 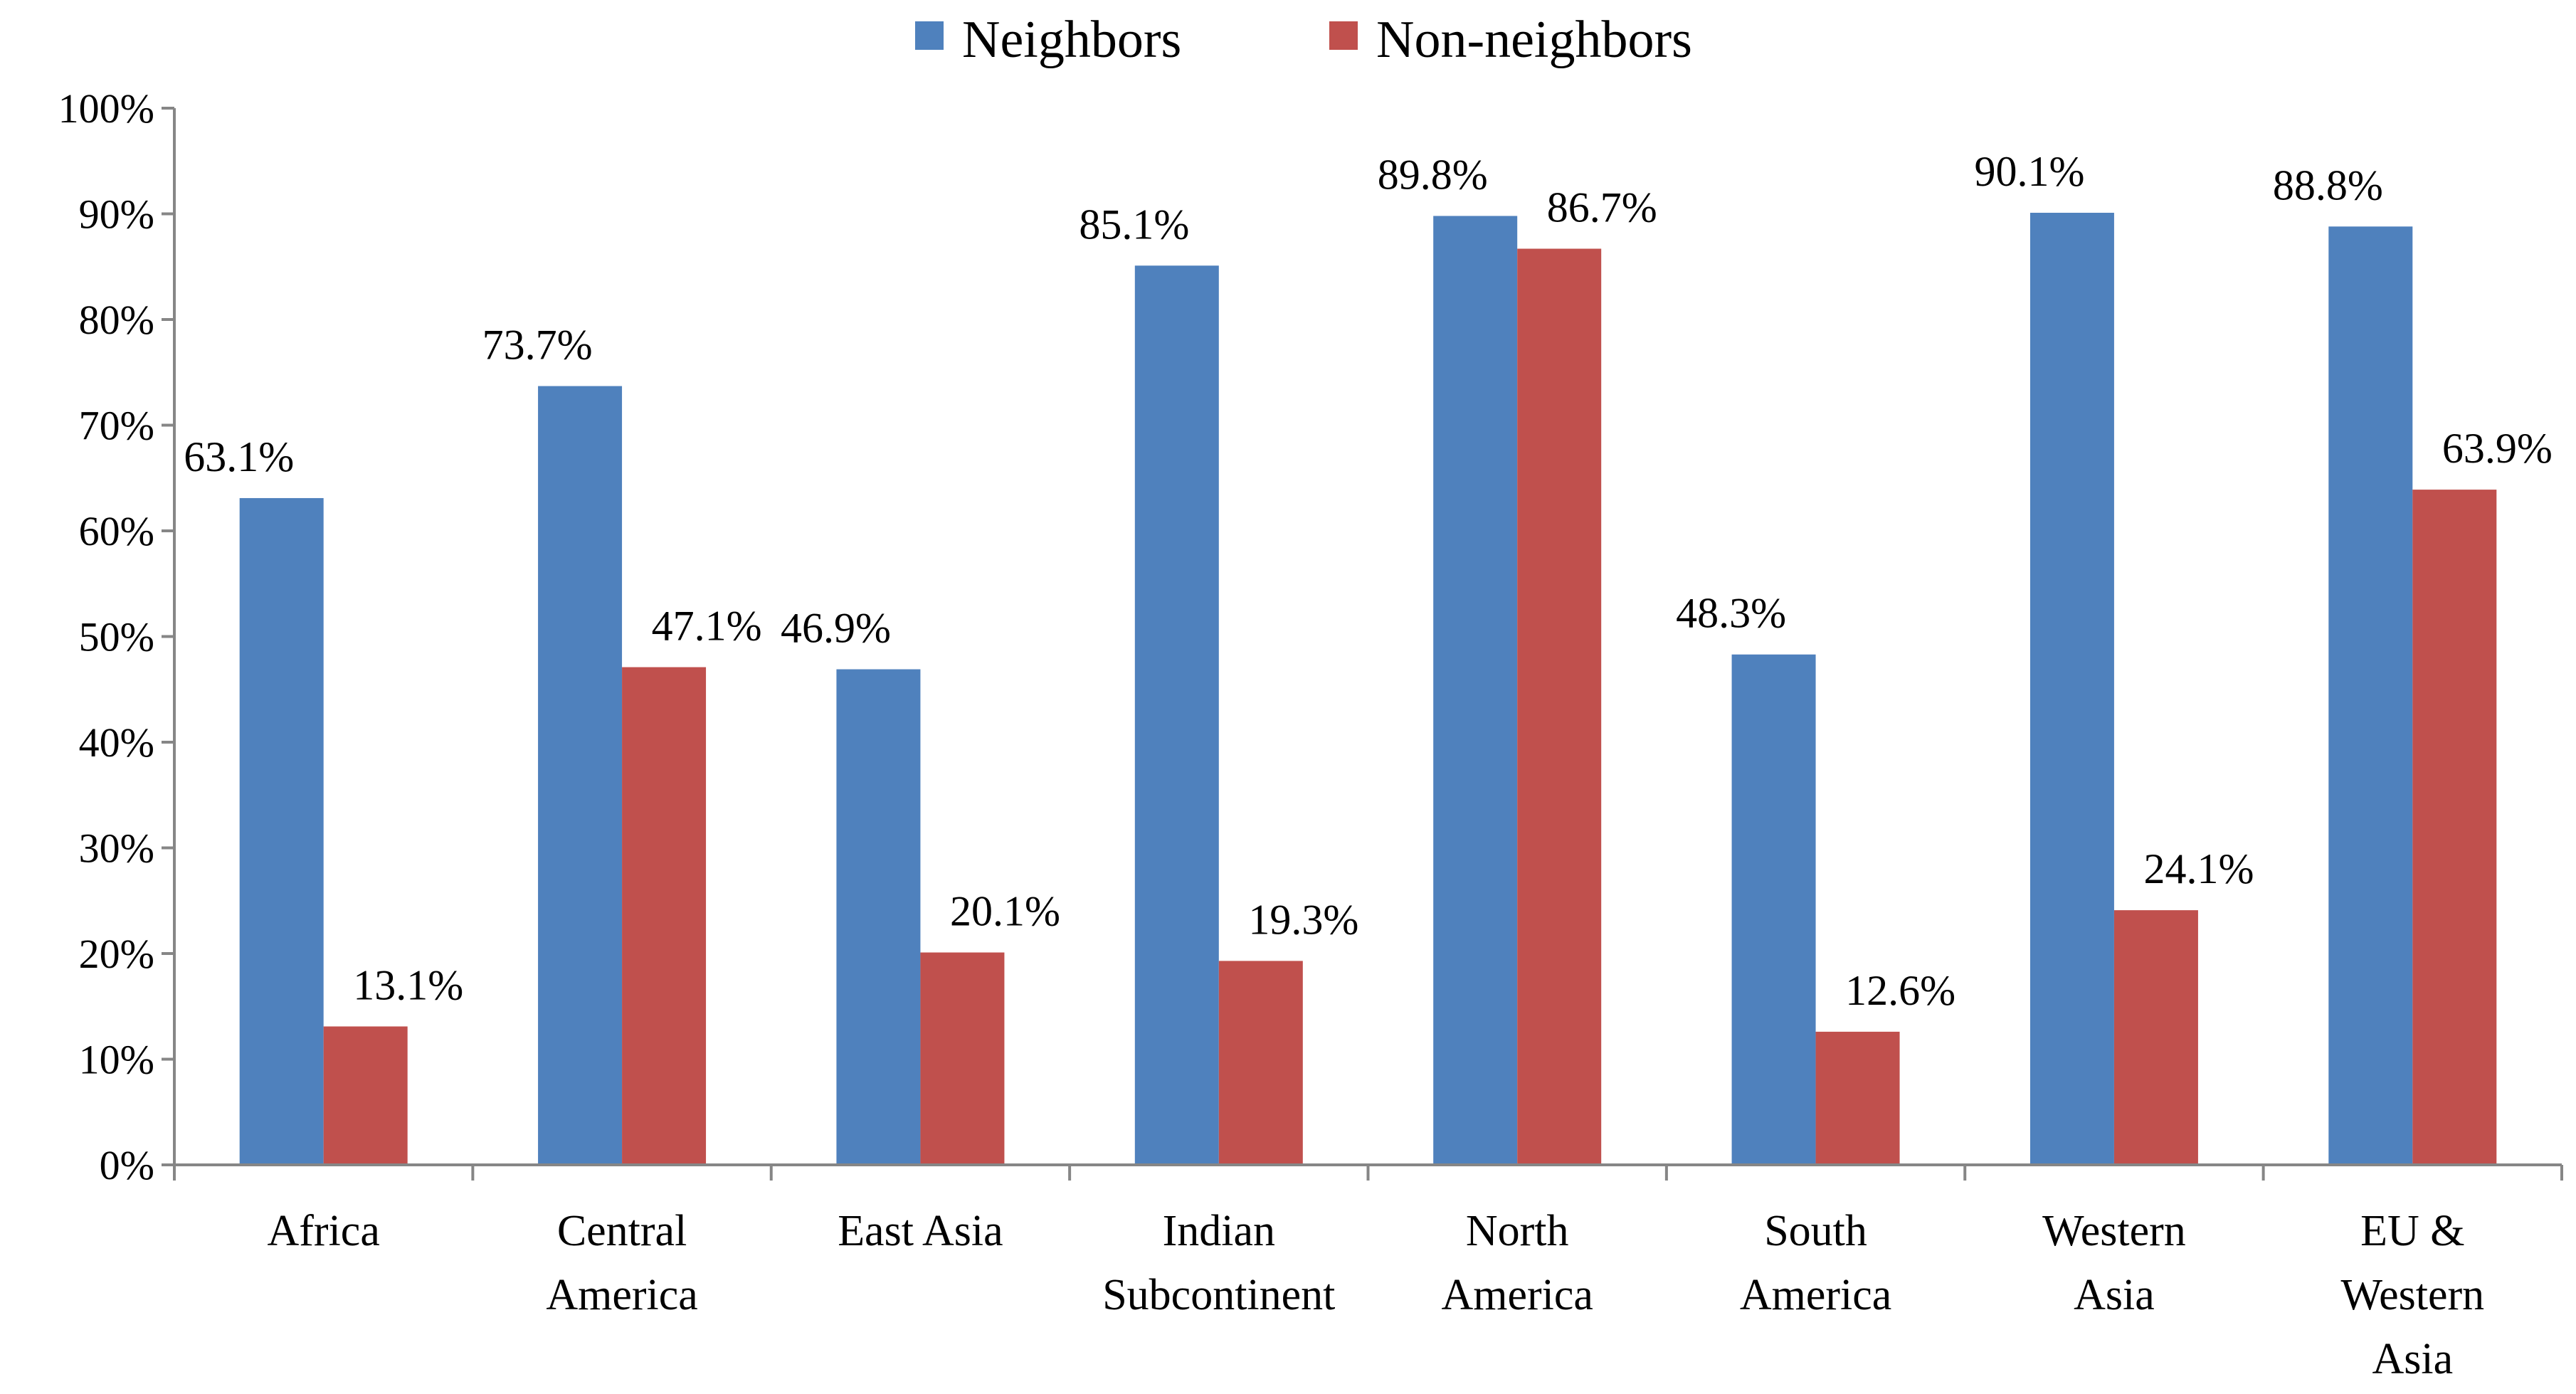 What do you see at coordinates (1517, 1231) in the screenshot?
I see `x-tick-label: North` at bounding box center [1517, 1231].